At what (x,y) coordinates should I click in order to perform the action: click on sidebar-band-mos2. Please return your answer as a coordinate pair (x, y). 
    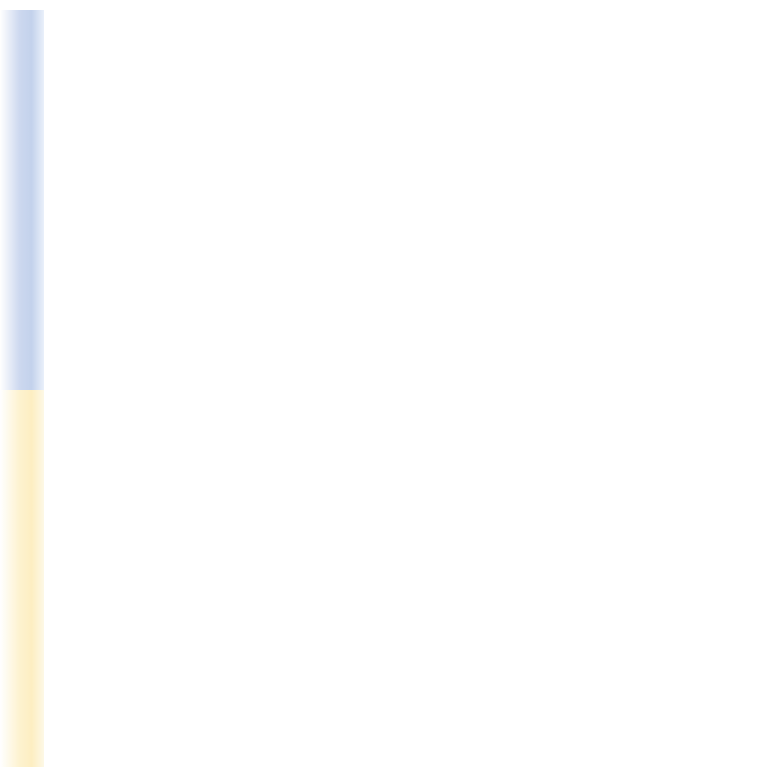
    Looking at the image, I should click on (22, 578).